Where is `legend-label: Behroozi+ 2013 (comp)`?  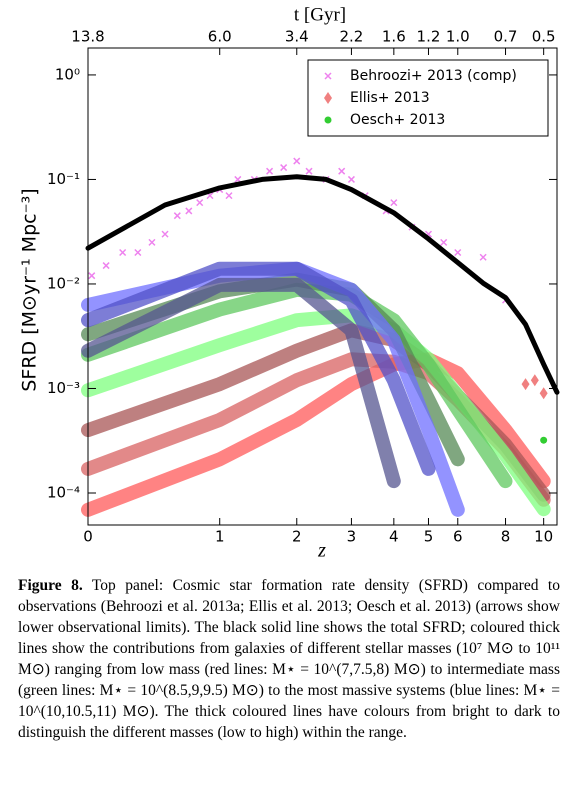 legend-label: Behroozi+ 2013 (comp) is located at coordinates (433, 76).